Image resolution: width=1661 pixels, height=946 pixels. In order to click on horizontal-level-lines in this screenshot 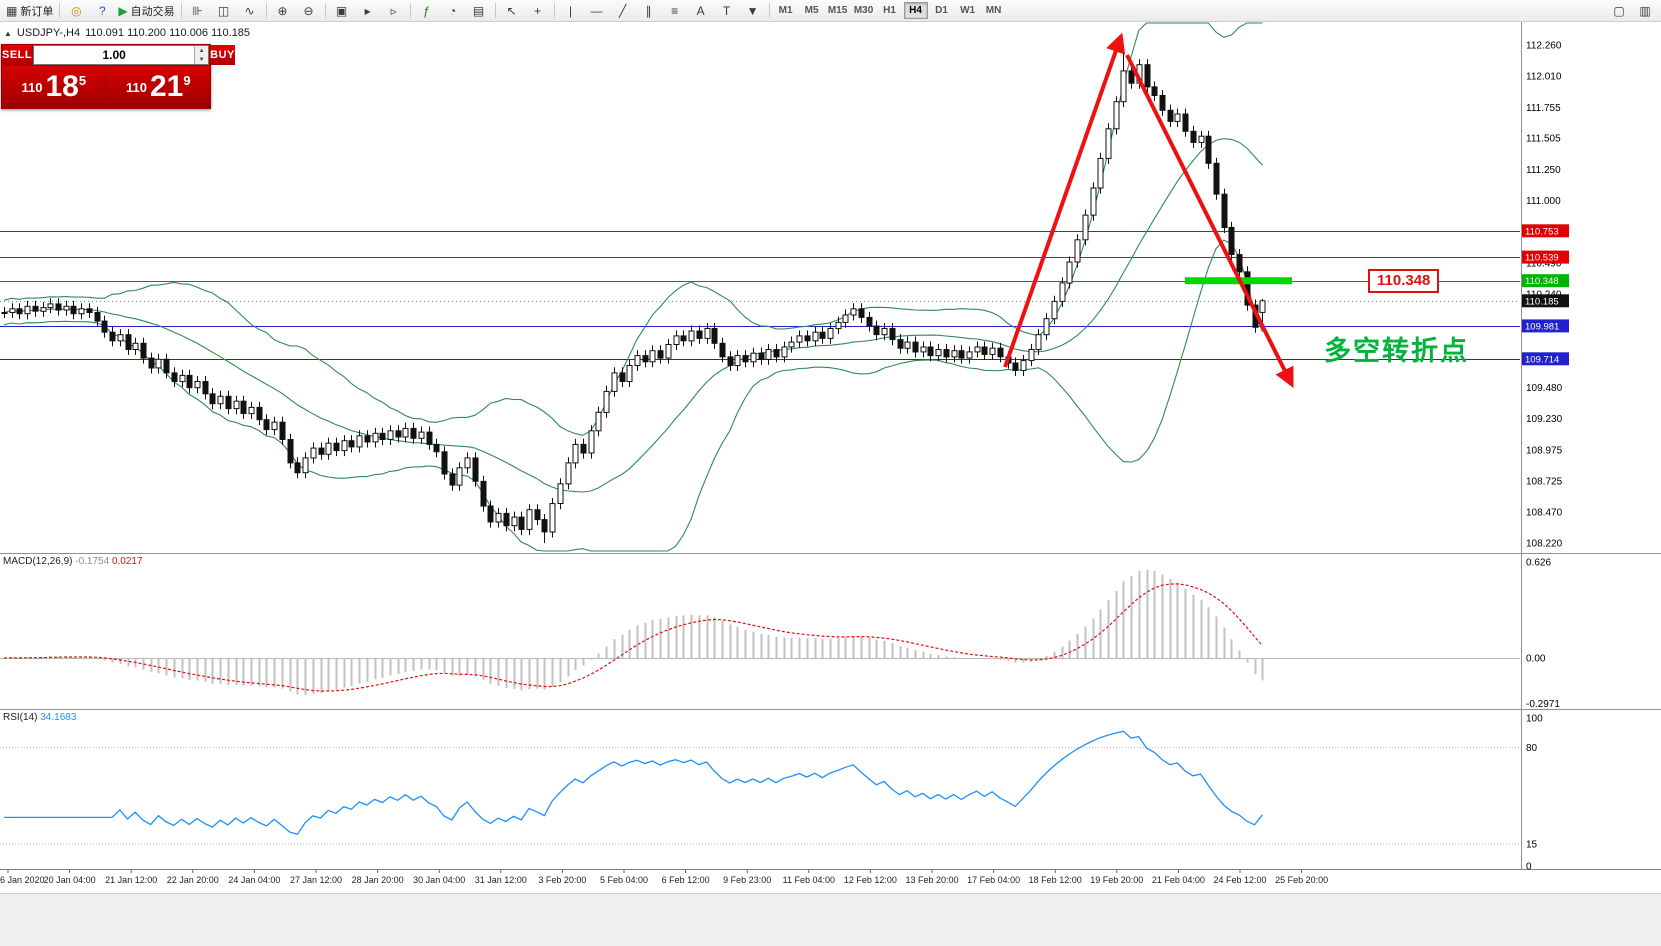, I will do `click(760, 295)`.